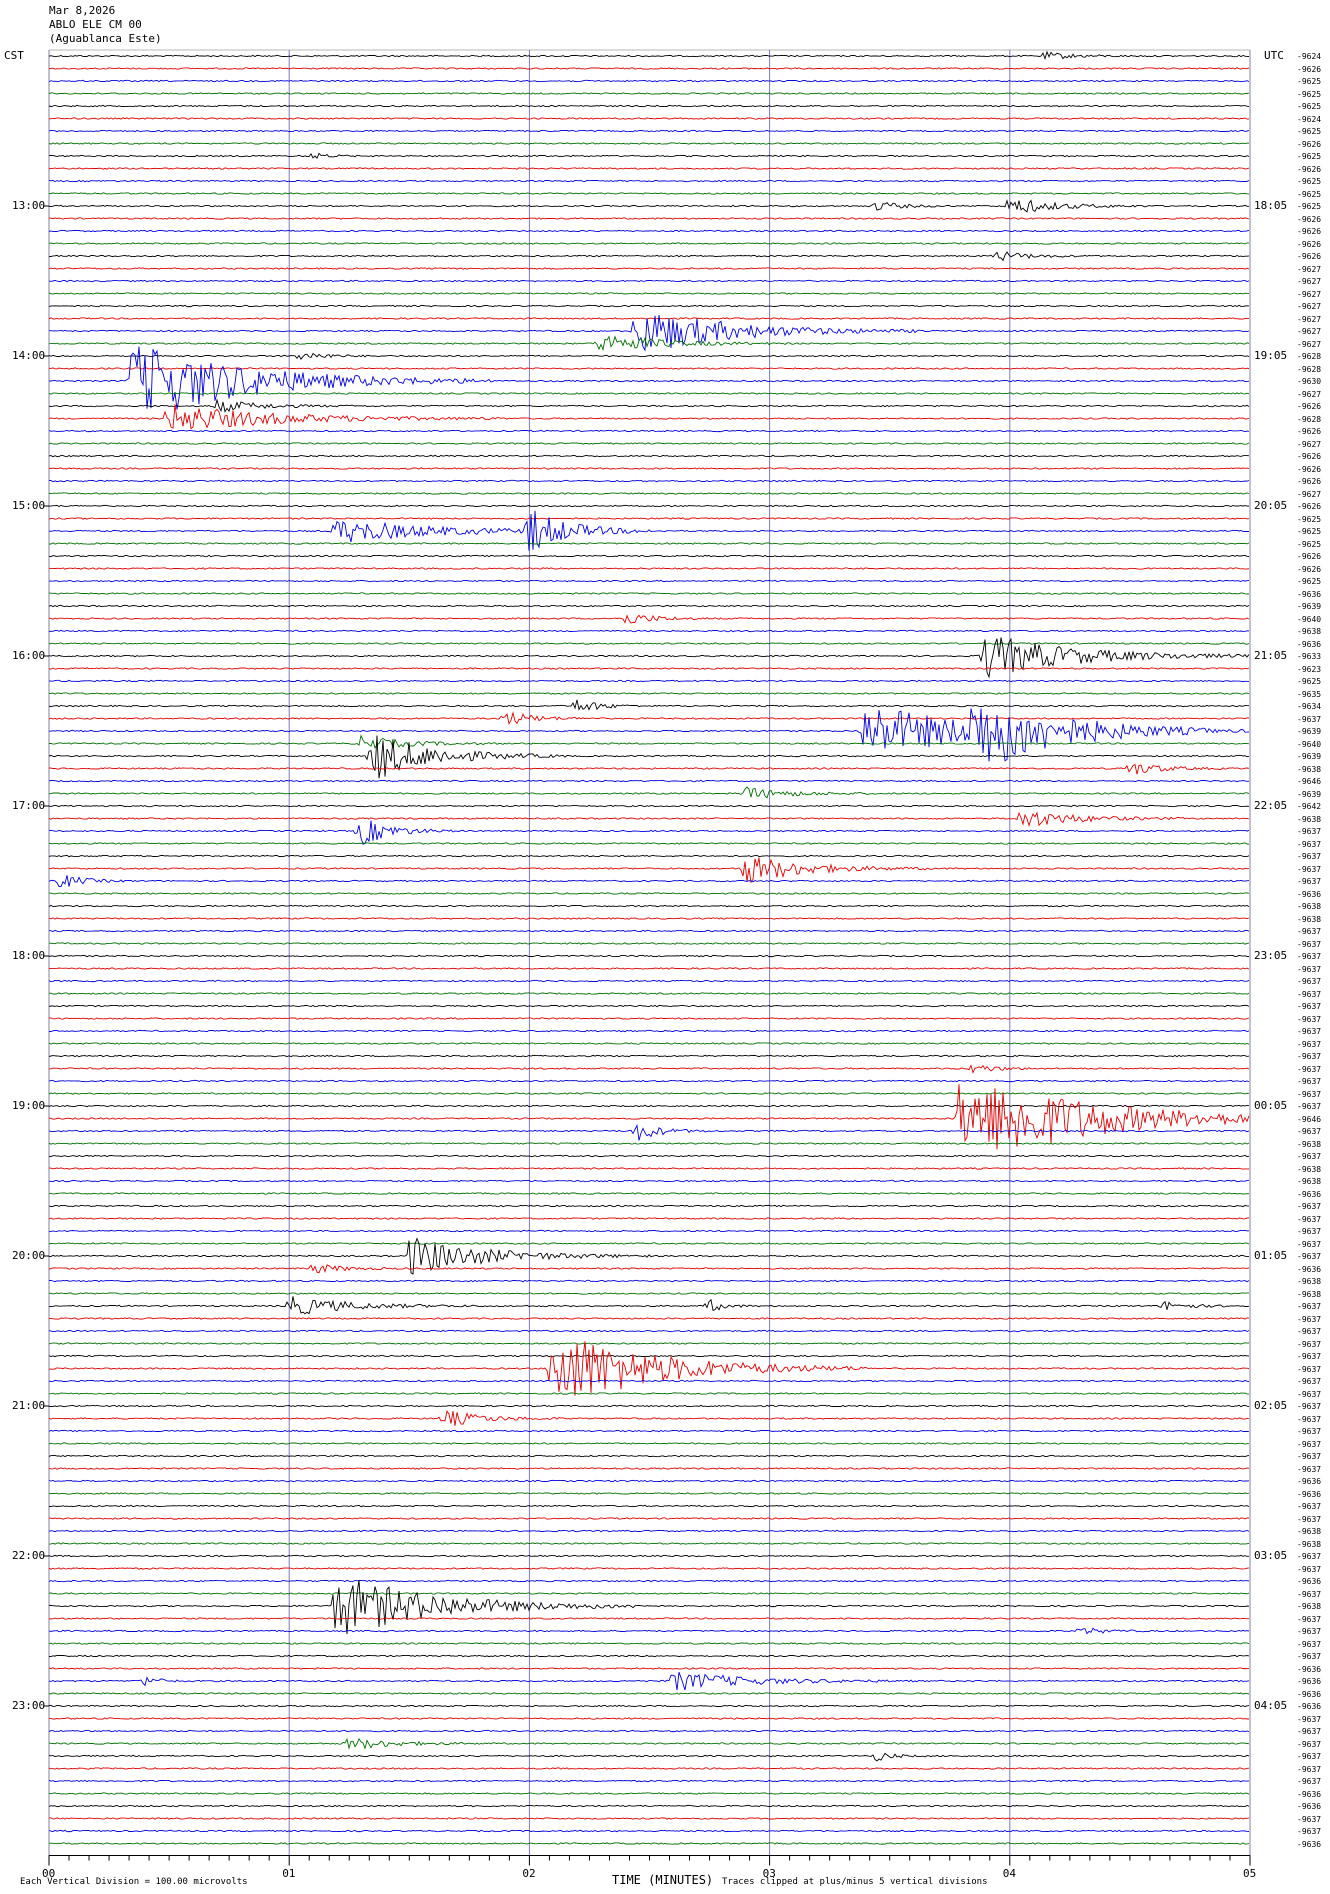 This screenshot has width=1330, height=1894. What do you see at coordinates (663, 1880) in the screenshot?
I see `x-axis-title: TIME (MINUTES)` at bounding box center [663, 1880].